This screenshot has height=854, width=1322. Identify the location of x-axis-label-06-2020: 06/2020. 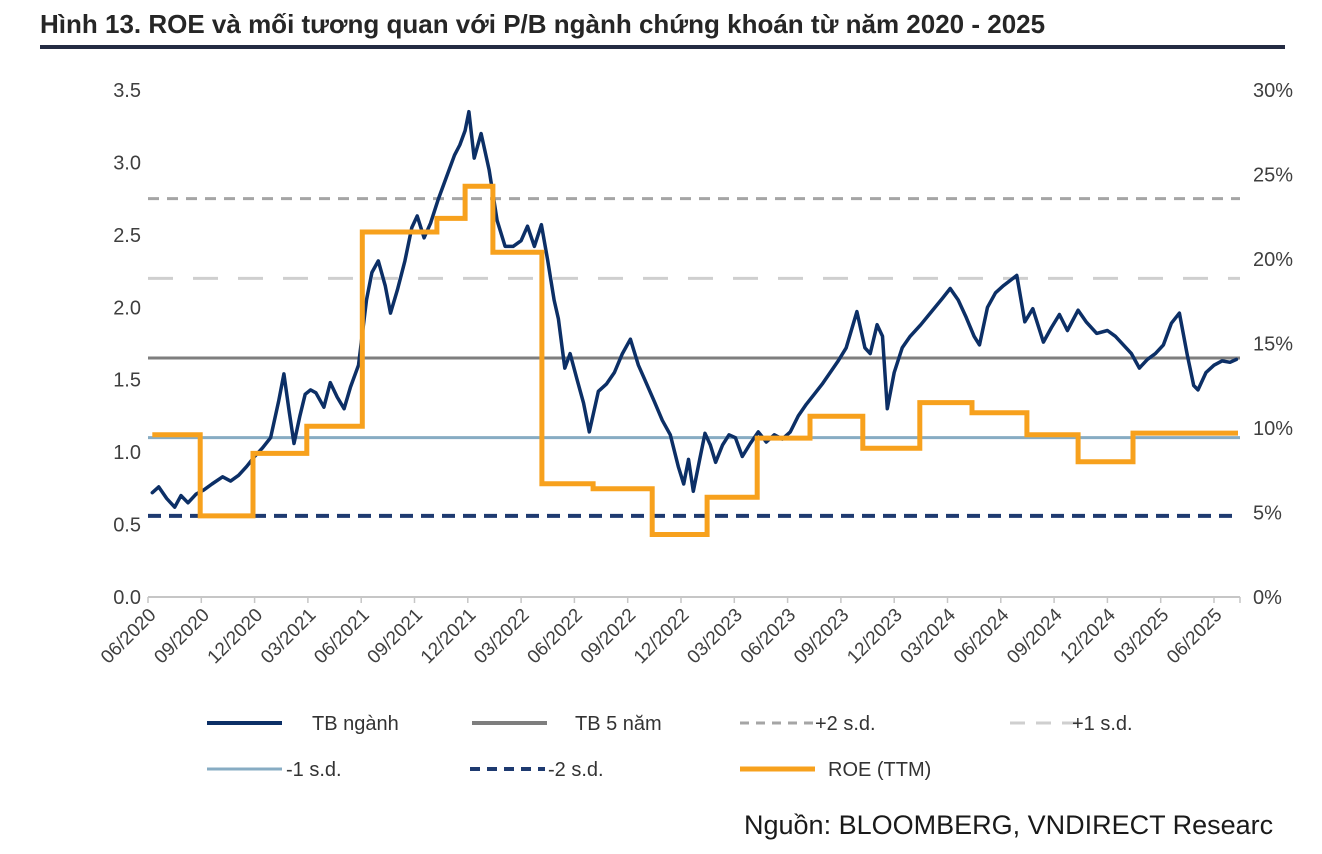
(128, 636).